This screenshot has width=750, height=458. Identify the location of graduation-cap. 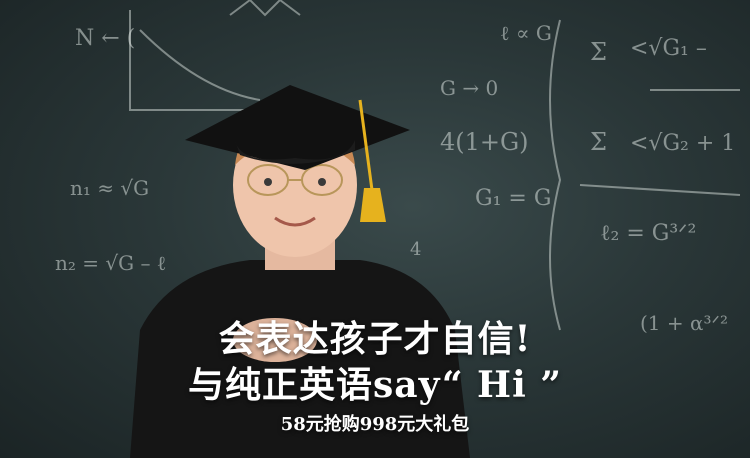
(297, 127).